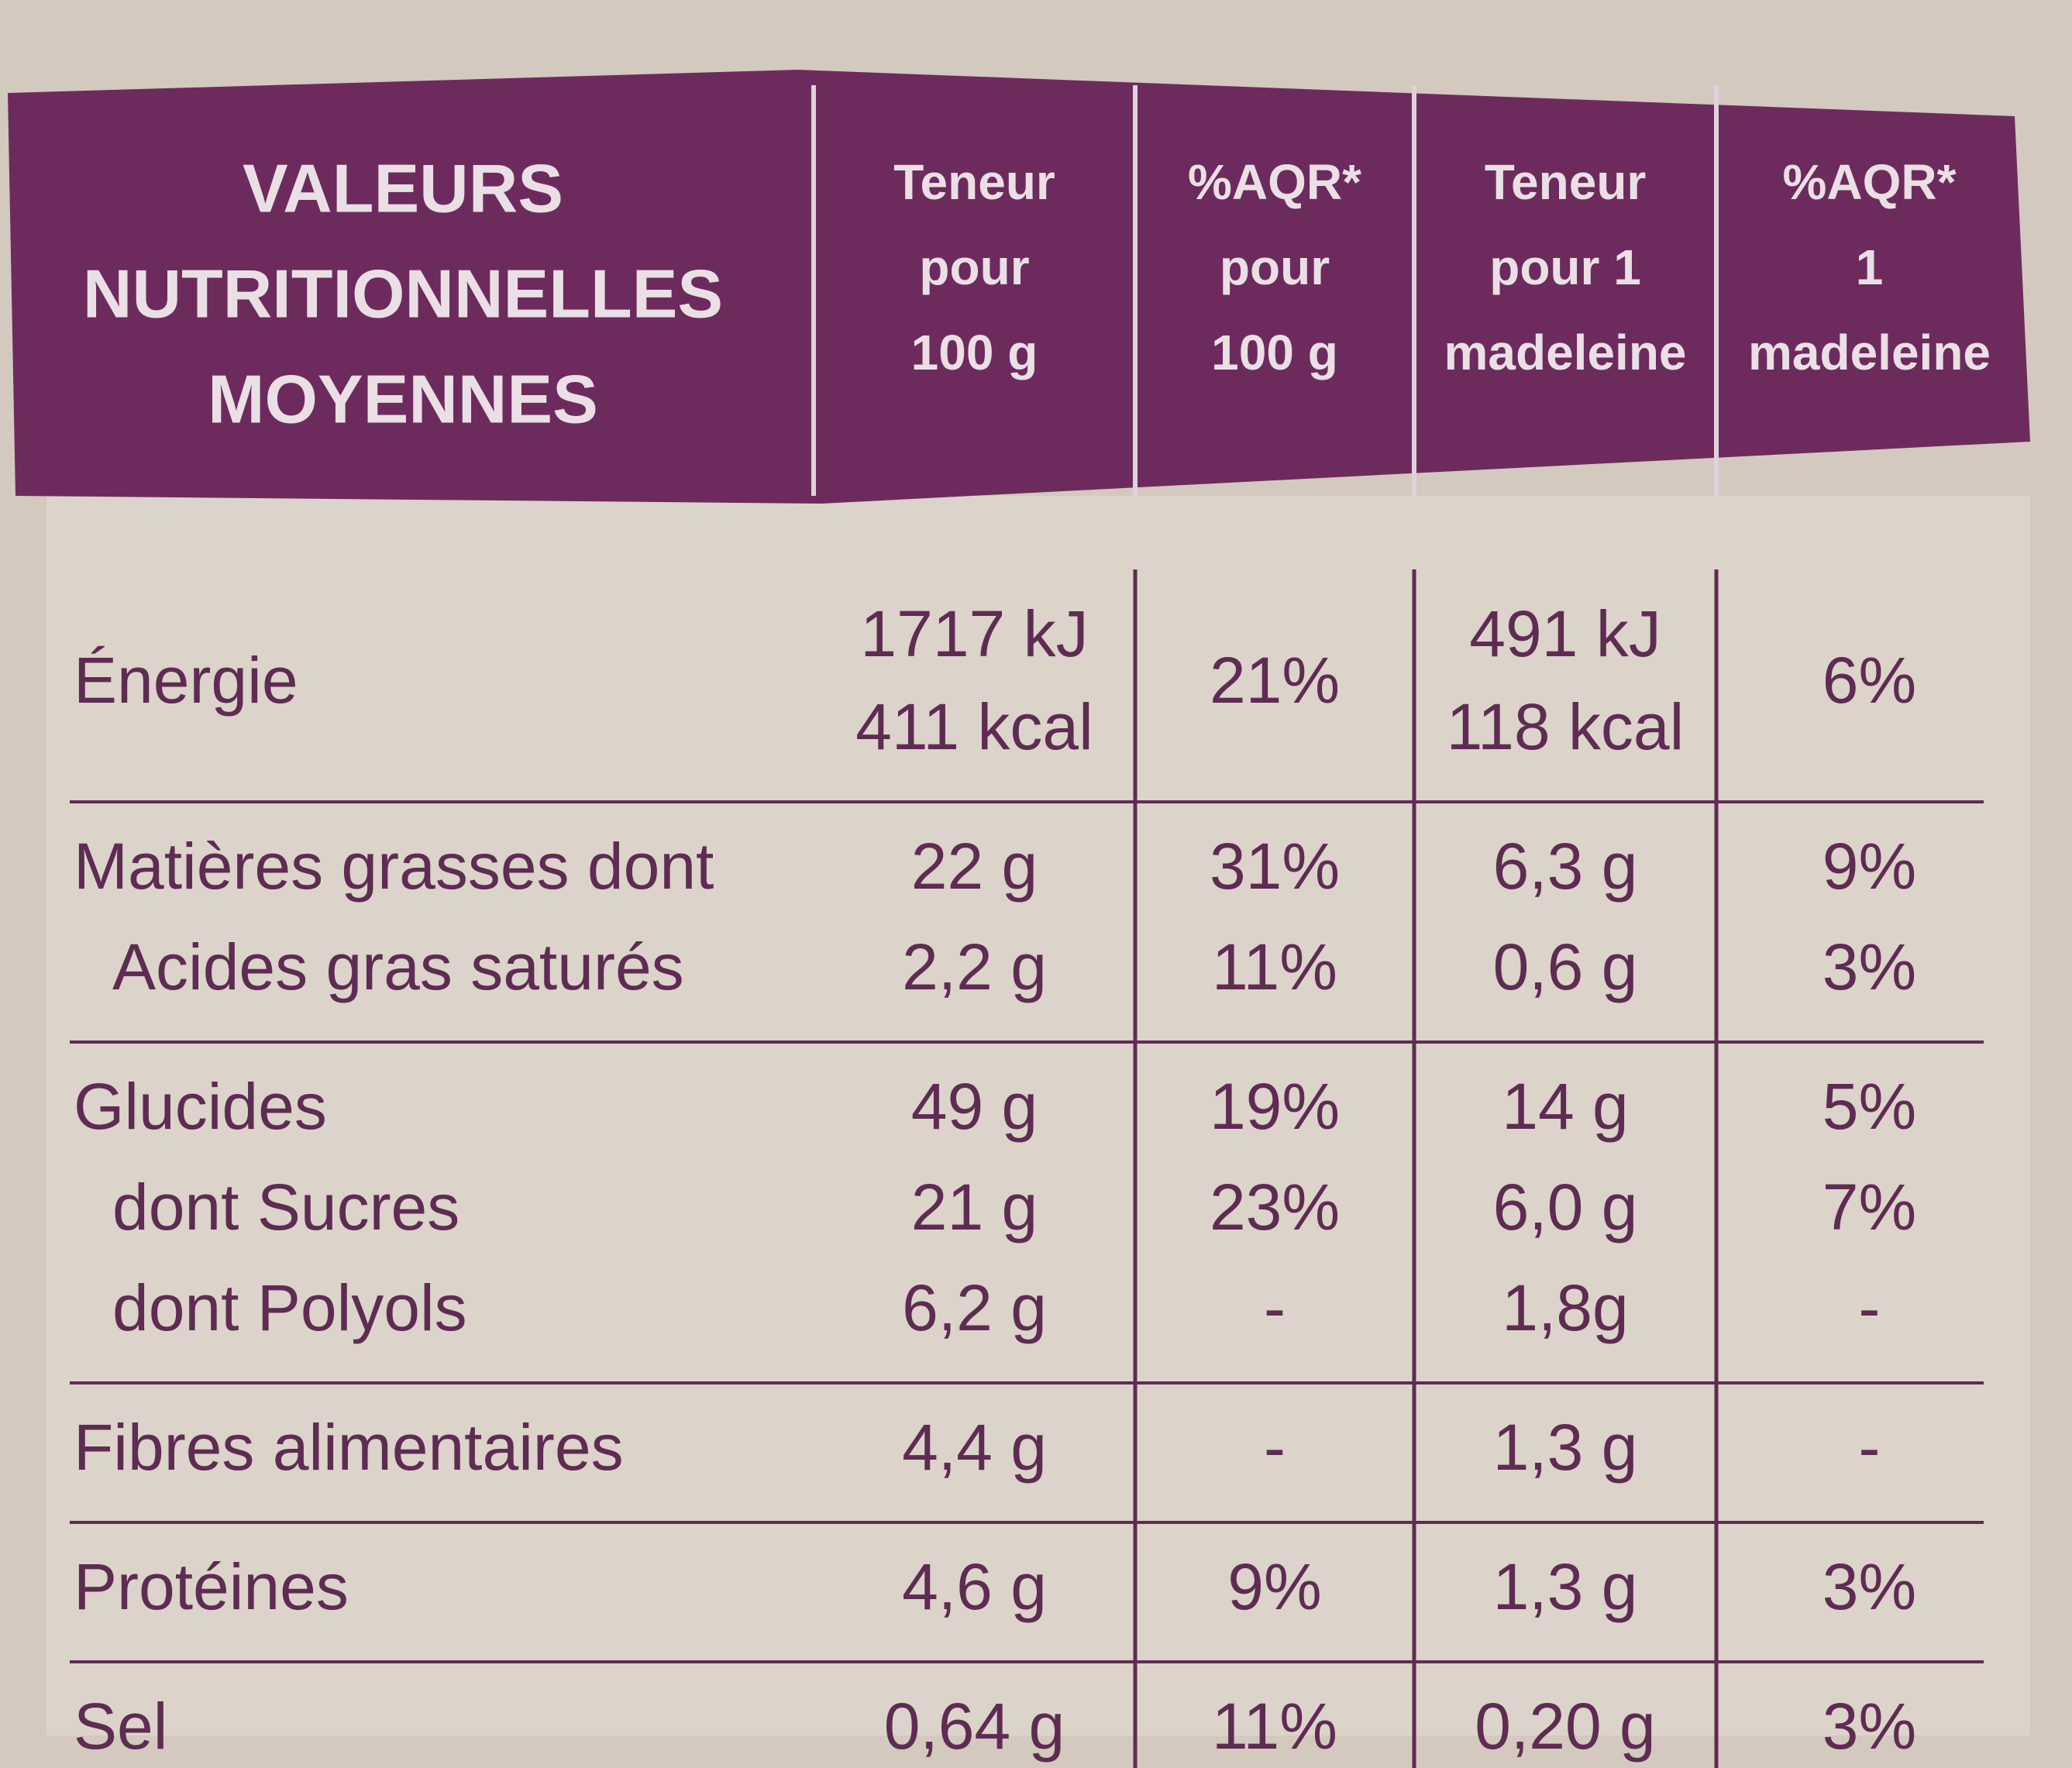 Image resolution: width=2072 pixels, height=1768 pixels. Describe the element at coordinates (1565, 1207) in the screenshot. I see `cell-value: 6,0 g` at that location.